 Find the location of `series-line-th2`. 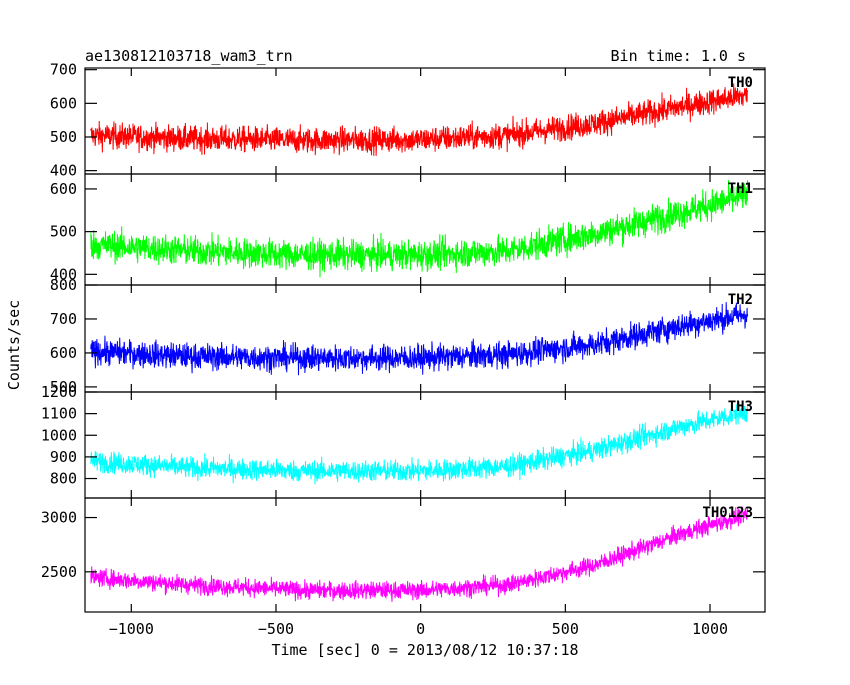

series-line-th2 is located at coordinates (419, 339).